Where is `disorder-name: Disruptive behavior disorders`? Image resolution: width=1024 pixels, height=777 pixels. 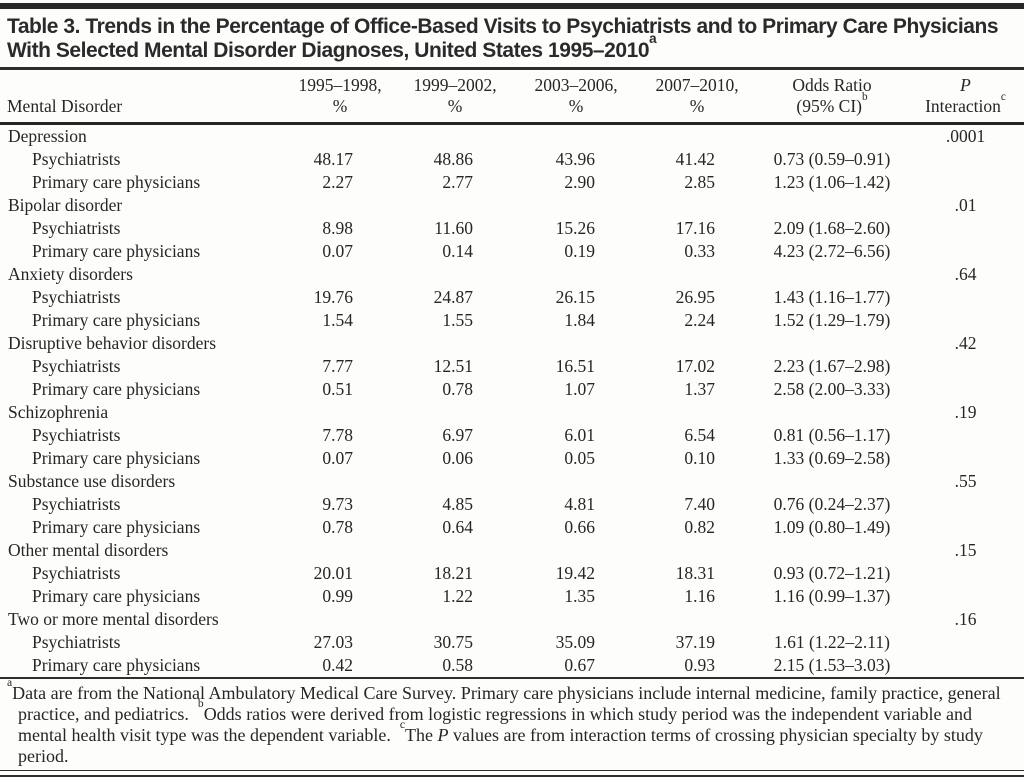 disorder-name: Disruptive behavior disorders is located at coordinates (112, 342).